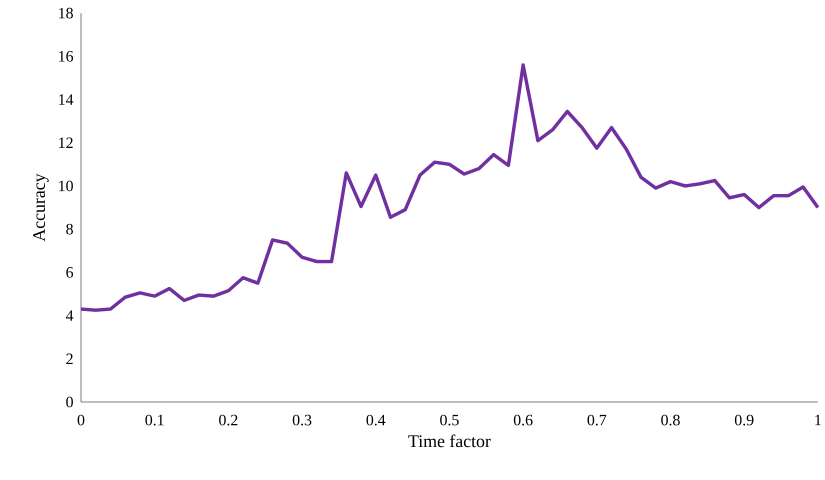  I want to click on x-tick-label: 0.7, so click(597, 420).